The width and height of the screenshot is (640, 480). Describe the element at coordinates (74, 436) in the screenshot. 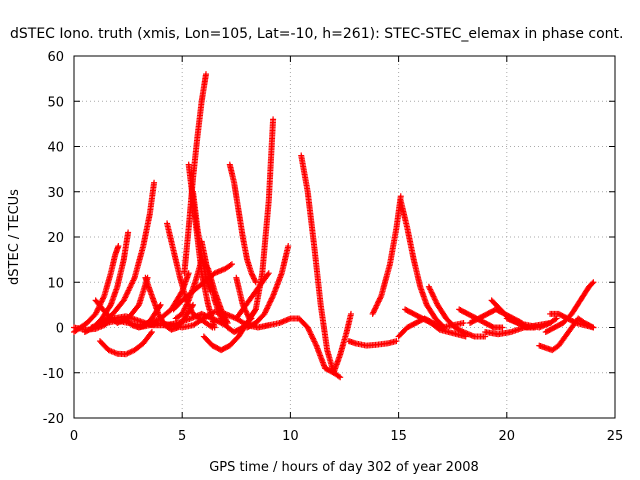

I see `x-tick-label: 0` at that location.